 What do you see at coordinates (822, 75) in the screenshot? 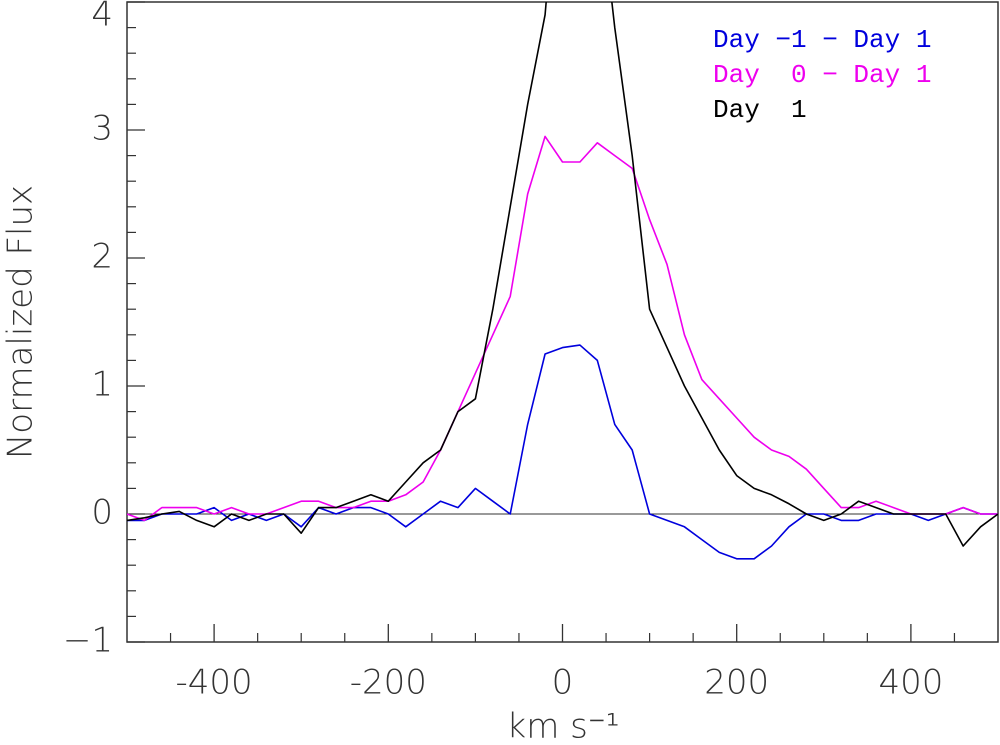
I see `legend-entry: Day 0 − Day 1` at bounding box center [822, 75].